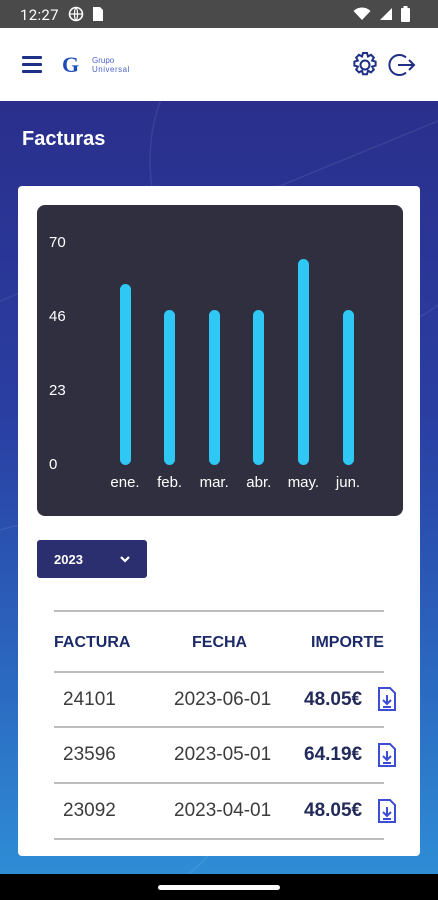 This screenshot has width=438, height=900. Describe the element at coordinates (53, 464) in the screenshot. I see `y-tick-0: 0` at that location.